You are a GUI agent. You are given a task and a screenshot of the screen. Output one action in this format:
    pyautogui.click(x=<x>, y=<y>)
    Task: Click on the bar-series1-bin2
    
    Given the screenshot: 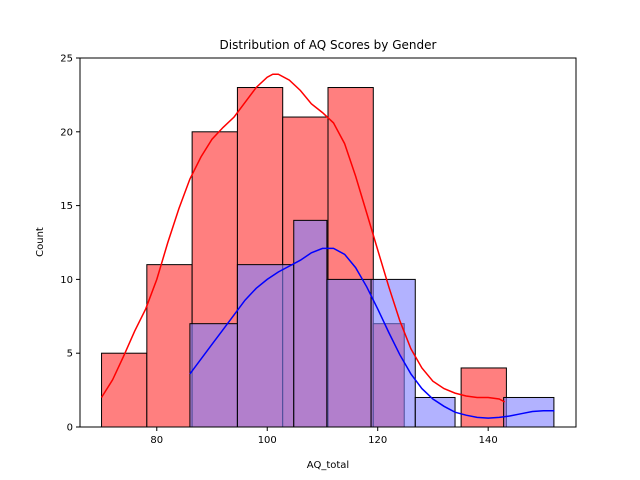 What is the action you would take?
    pyautogui.click(x=310, y=323)
    